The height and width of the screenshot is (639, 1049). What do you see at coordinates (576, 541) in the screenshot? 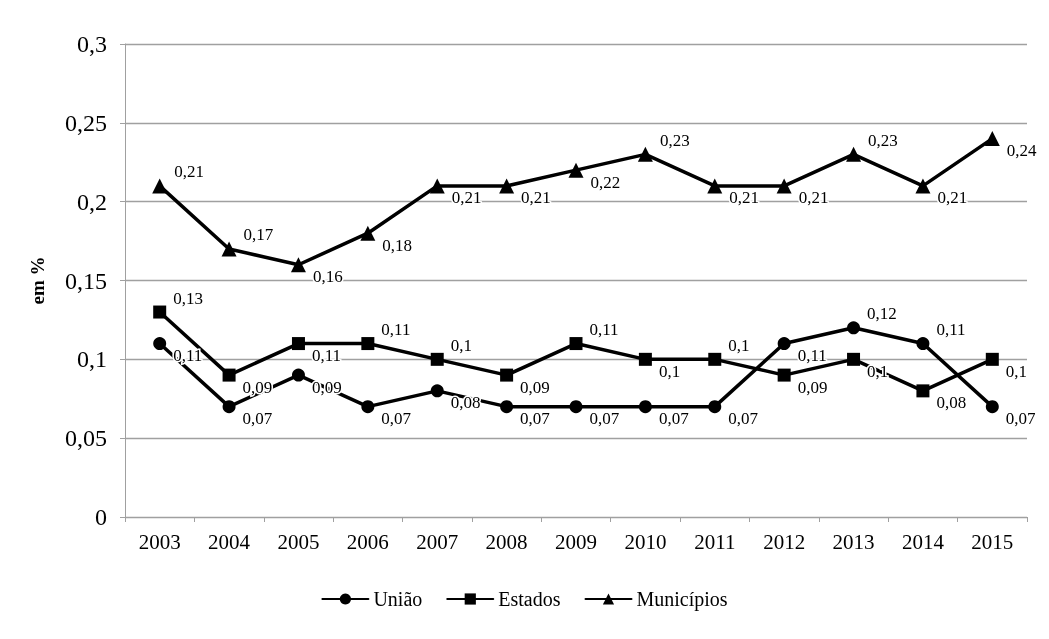
I see `x-tick-label: 2009` at bounding box center [576, 541].